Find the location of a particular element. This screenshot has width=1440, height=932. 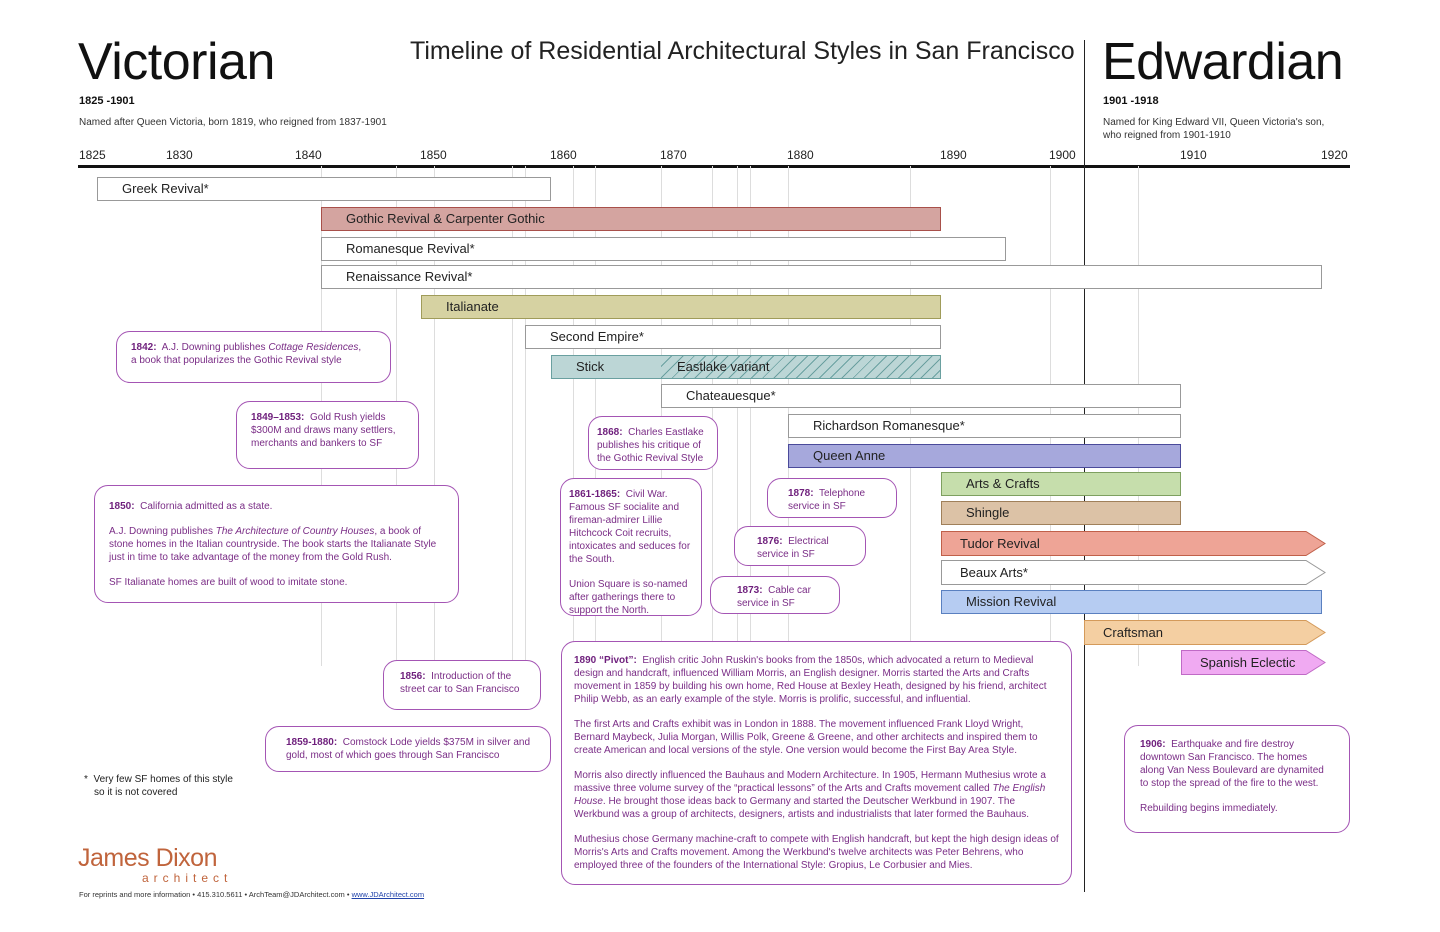

note-1906-year: 1906: is located at coordinates (1153, 744).